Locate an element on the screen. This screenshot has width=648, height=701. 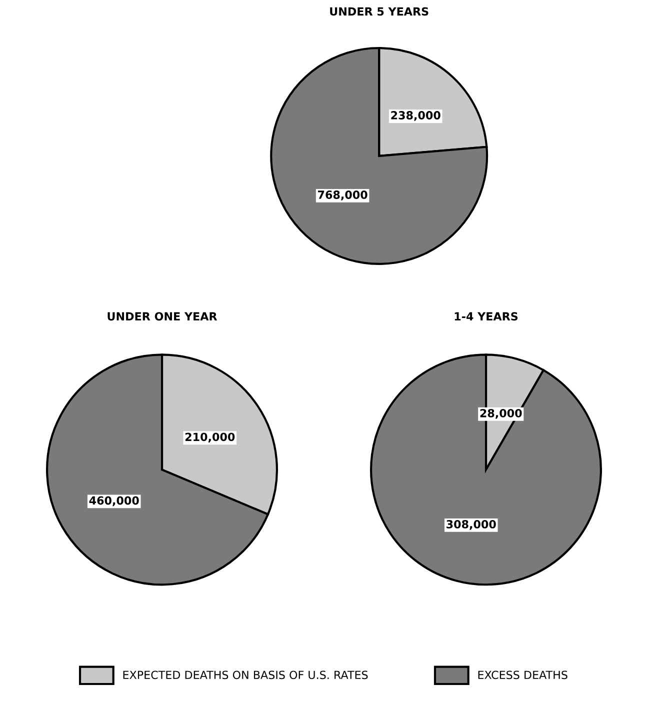
data-label: 28,000 is located at coordinates (501, 413).